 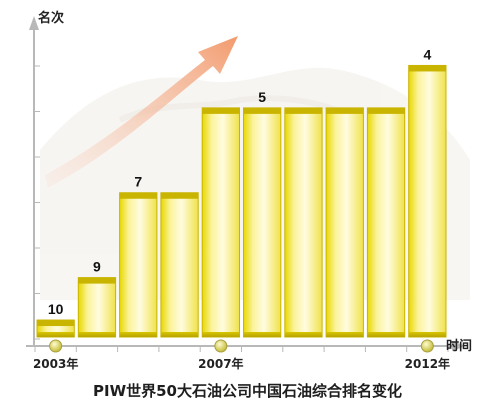 What do you see at coordinates (56, 309) in the screenshot?
I see `data-label: 10` at bounding box center [56, 309].